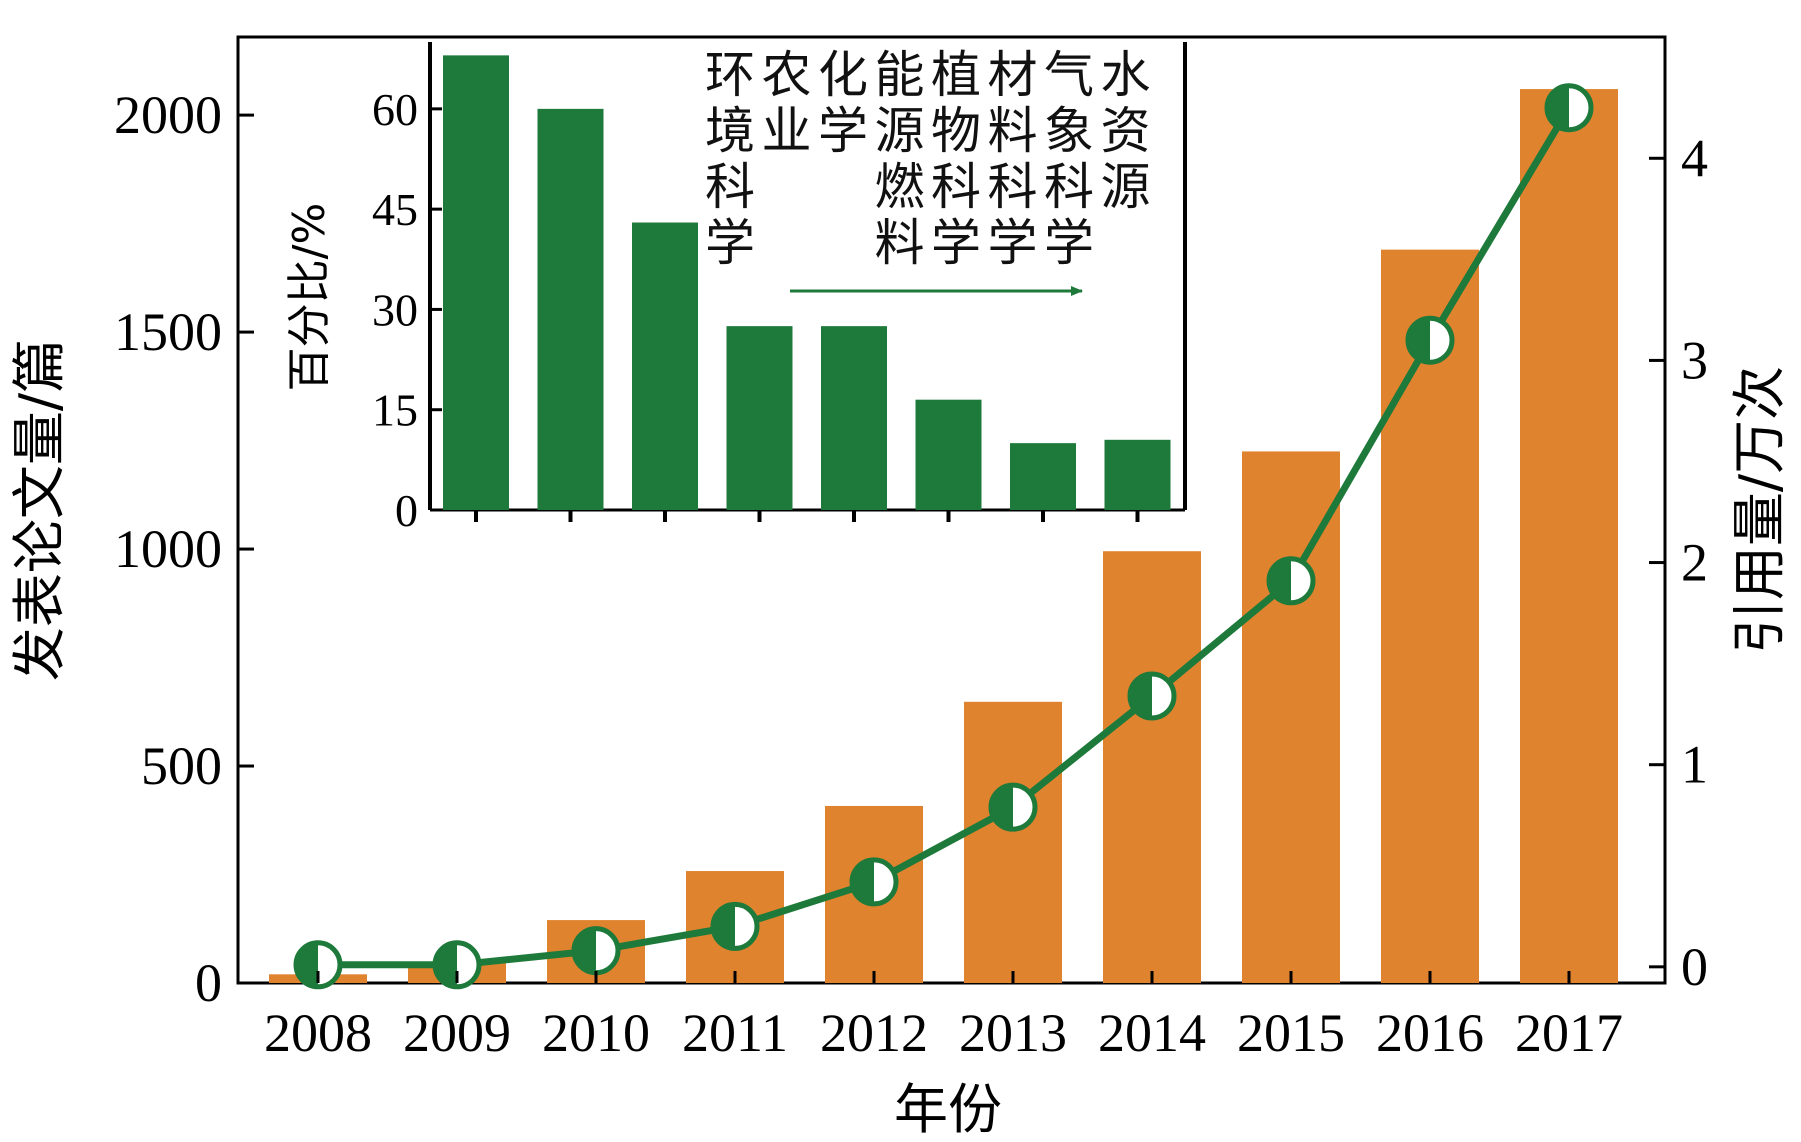  What do you see at coordinates (1291, 1033) in the screenshot?
I see `x-tick-label: 2015` at bounding box center [1291, 1033].